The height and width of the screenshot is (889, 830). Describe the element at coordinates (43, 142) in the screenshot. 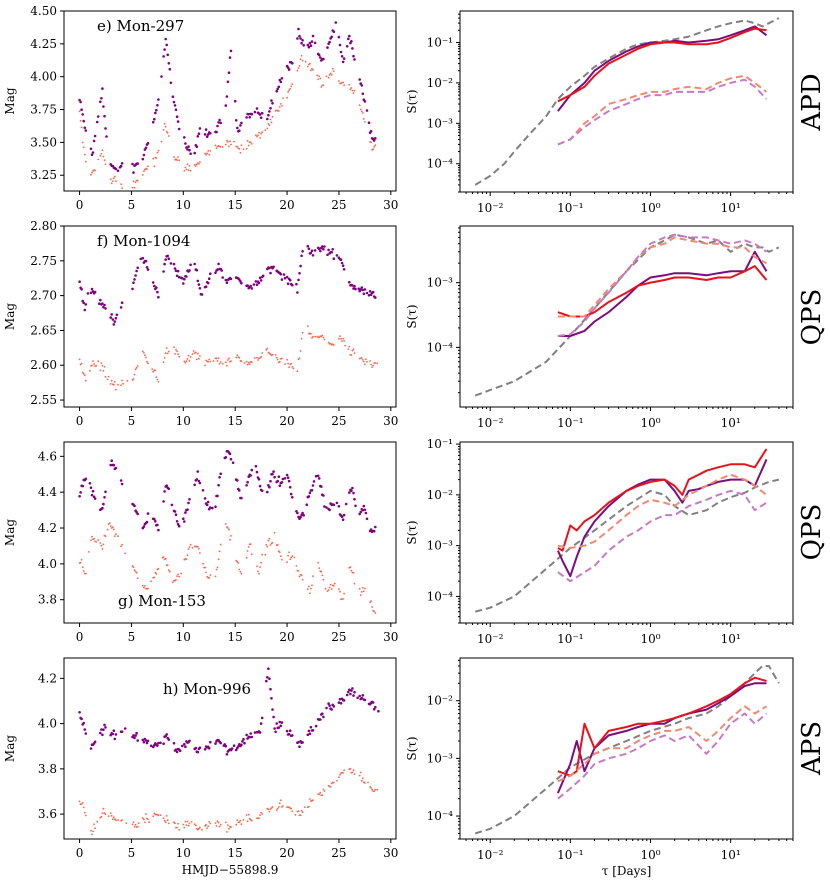

I see `y-tick-label: 3.50` at that location.